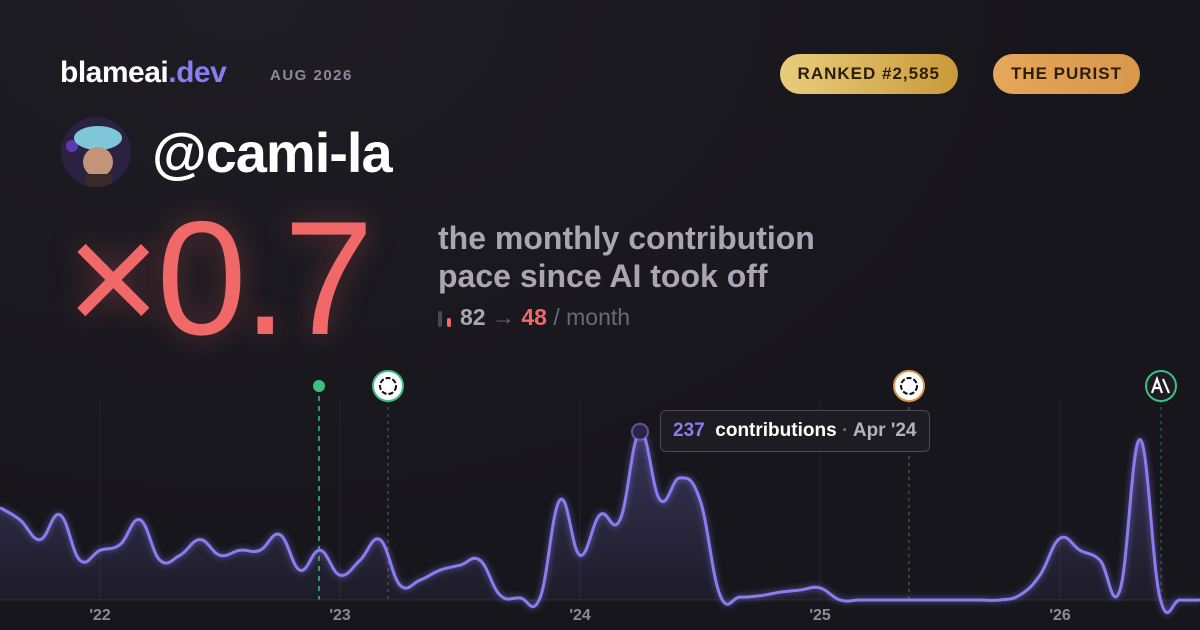 The height and width of the screenshot is (630, 1200). What do you see at coordinates (114, 72) in the screenshot?
I see `brand-name: blameai` at bounding box center [114, 72].